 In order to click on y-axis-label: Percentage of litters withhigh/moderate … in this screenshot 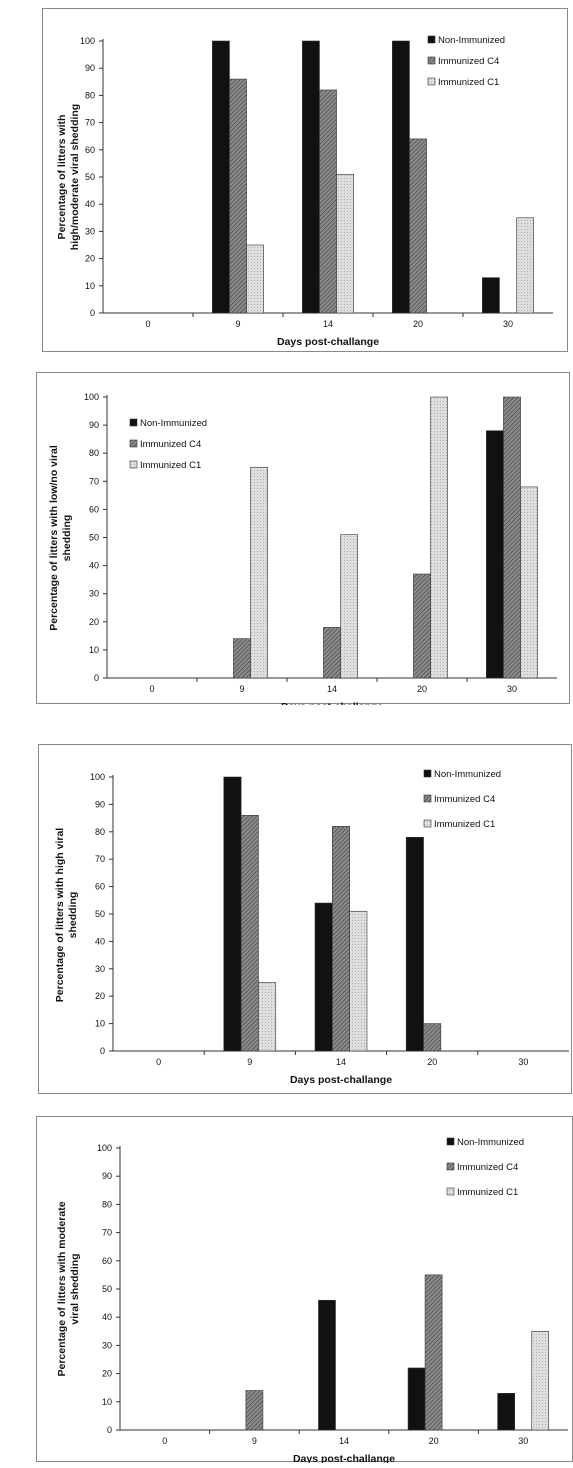, I will do `click(68, 177)`.